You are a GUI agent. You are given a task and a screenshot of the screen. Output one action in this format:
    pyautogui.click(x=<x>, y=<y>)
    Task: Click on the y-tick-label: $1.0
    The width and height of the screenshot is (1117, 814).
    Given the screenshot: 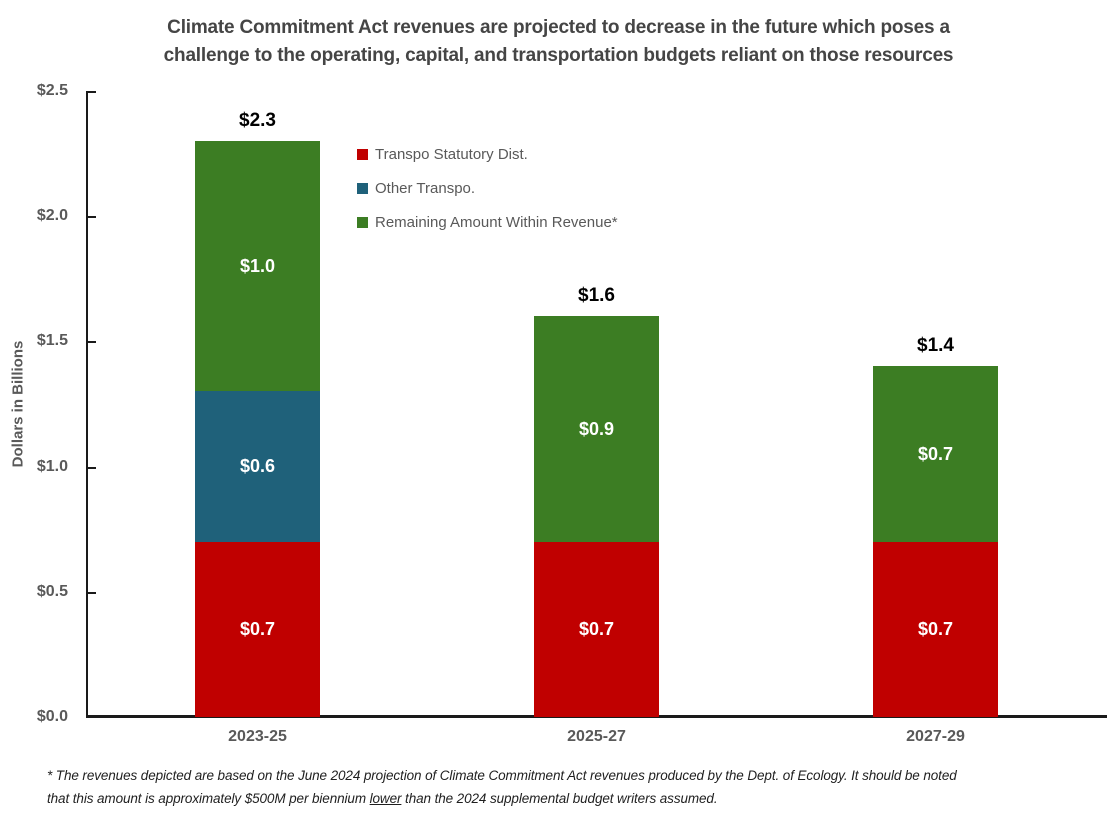 What is the action you would take?
    pyautogui.click(x=52, y=466)
    